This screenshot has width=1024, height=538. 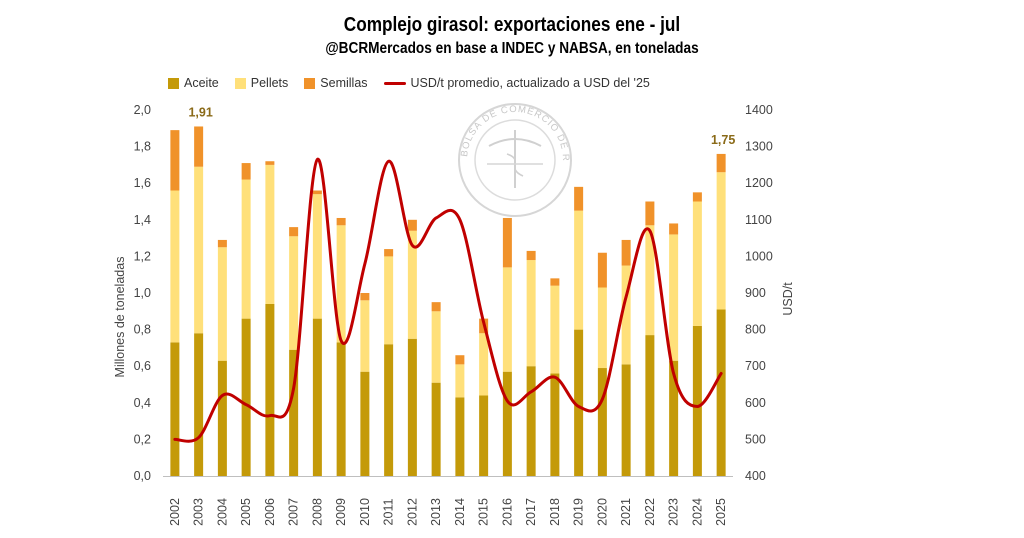 I want to click on bar-pellets-2018, so click(x=555, y=329).